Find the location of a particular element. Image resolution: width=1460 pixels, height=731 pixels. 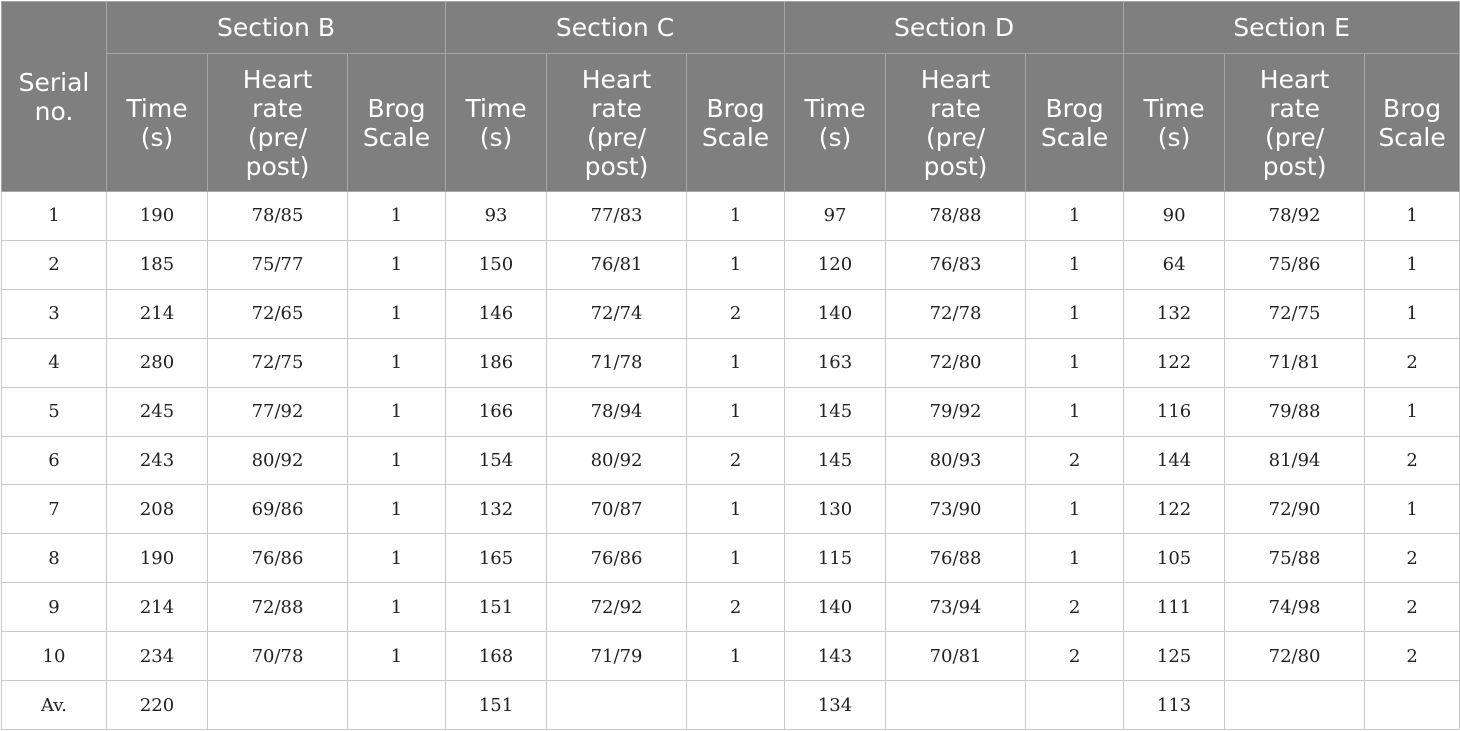

section-b-heart-rate-cell: 75/77 is located at coordinates (277, 264).